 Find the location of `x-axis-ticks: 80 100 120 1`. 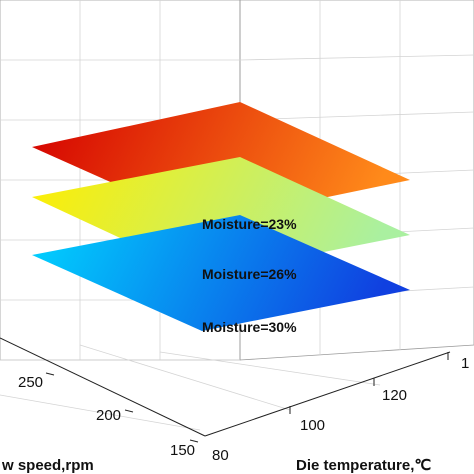

x-axis-ticks: 80 100 120 1 is located at coordinates (340, 408).